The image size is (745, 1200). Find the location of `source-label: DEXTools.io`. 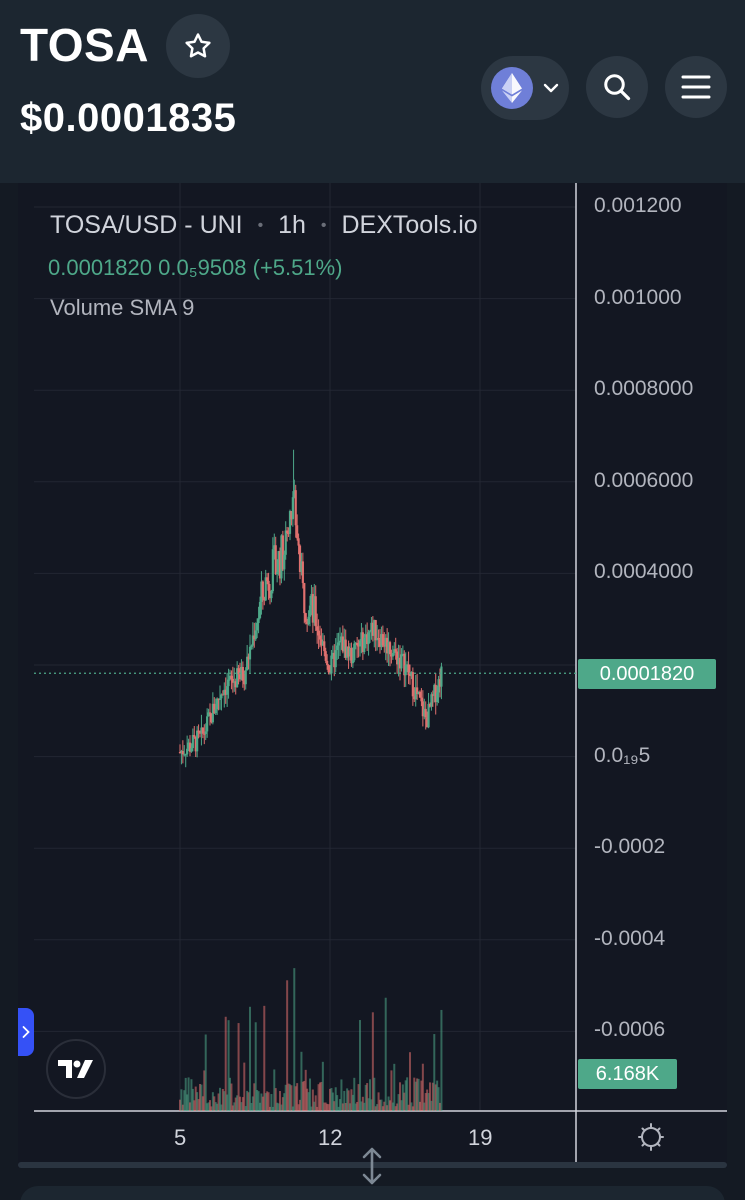

source-label: DEXTools.io is located at coordinates (409, 225).